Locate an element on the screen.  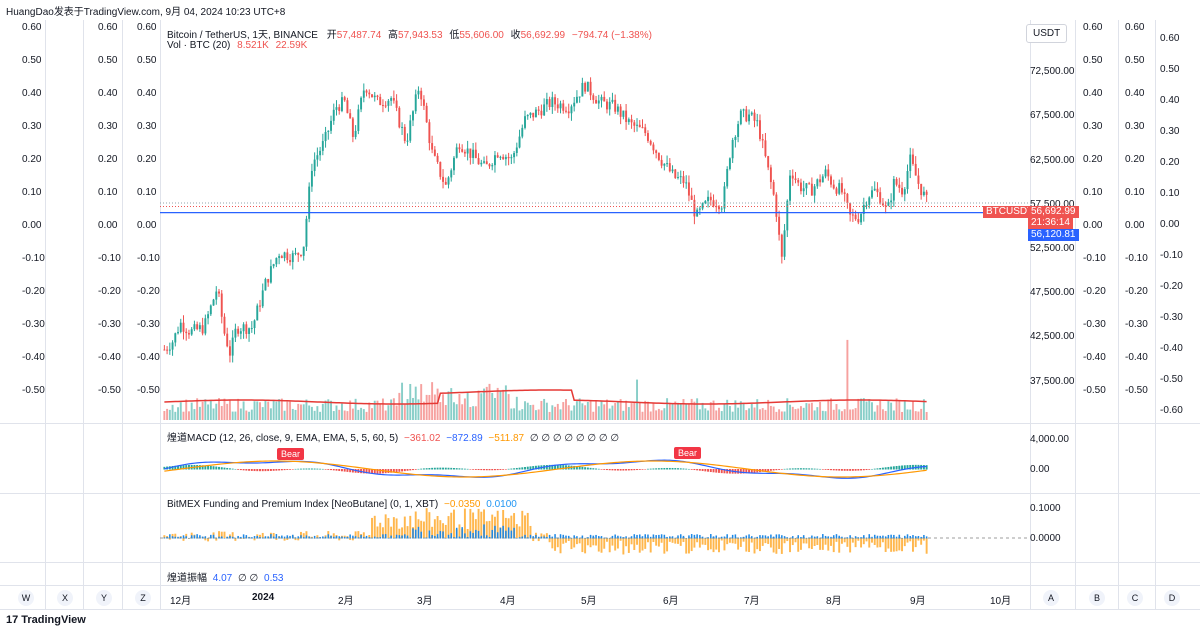
scale-button: X is located at coordinates (65, 598).